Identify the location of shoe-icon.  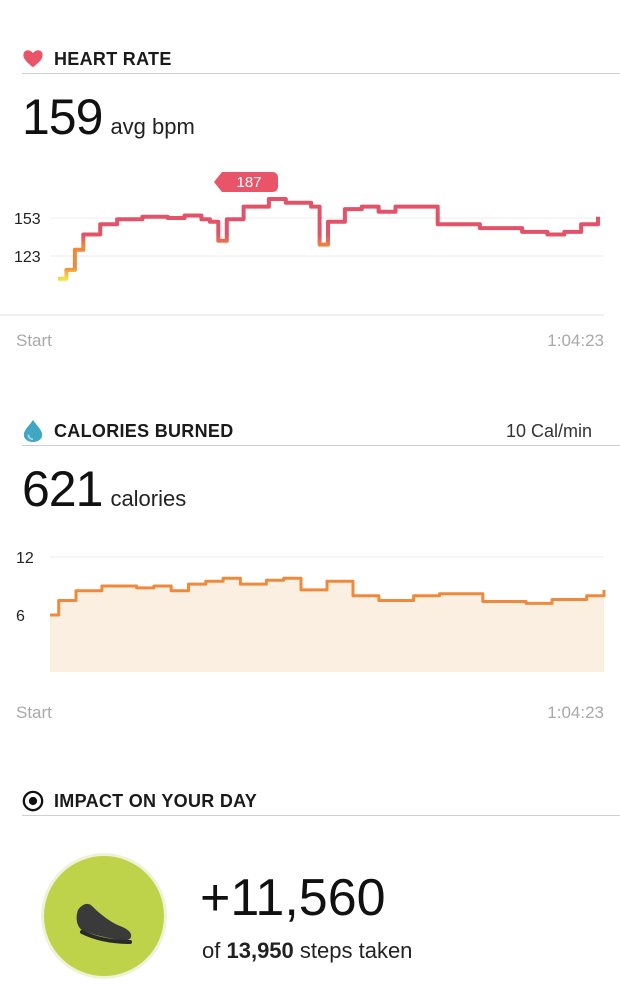
(104, 923).